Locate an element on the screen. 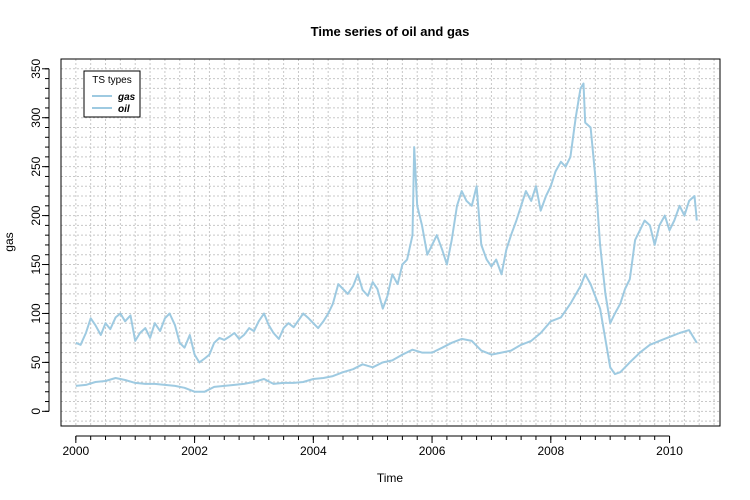 The width and height of the screenshot is (750, 500). y-tick-label-200: 200 is located at coordinates (36, 215).